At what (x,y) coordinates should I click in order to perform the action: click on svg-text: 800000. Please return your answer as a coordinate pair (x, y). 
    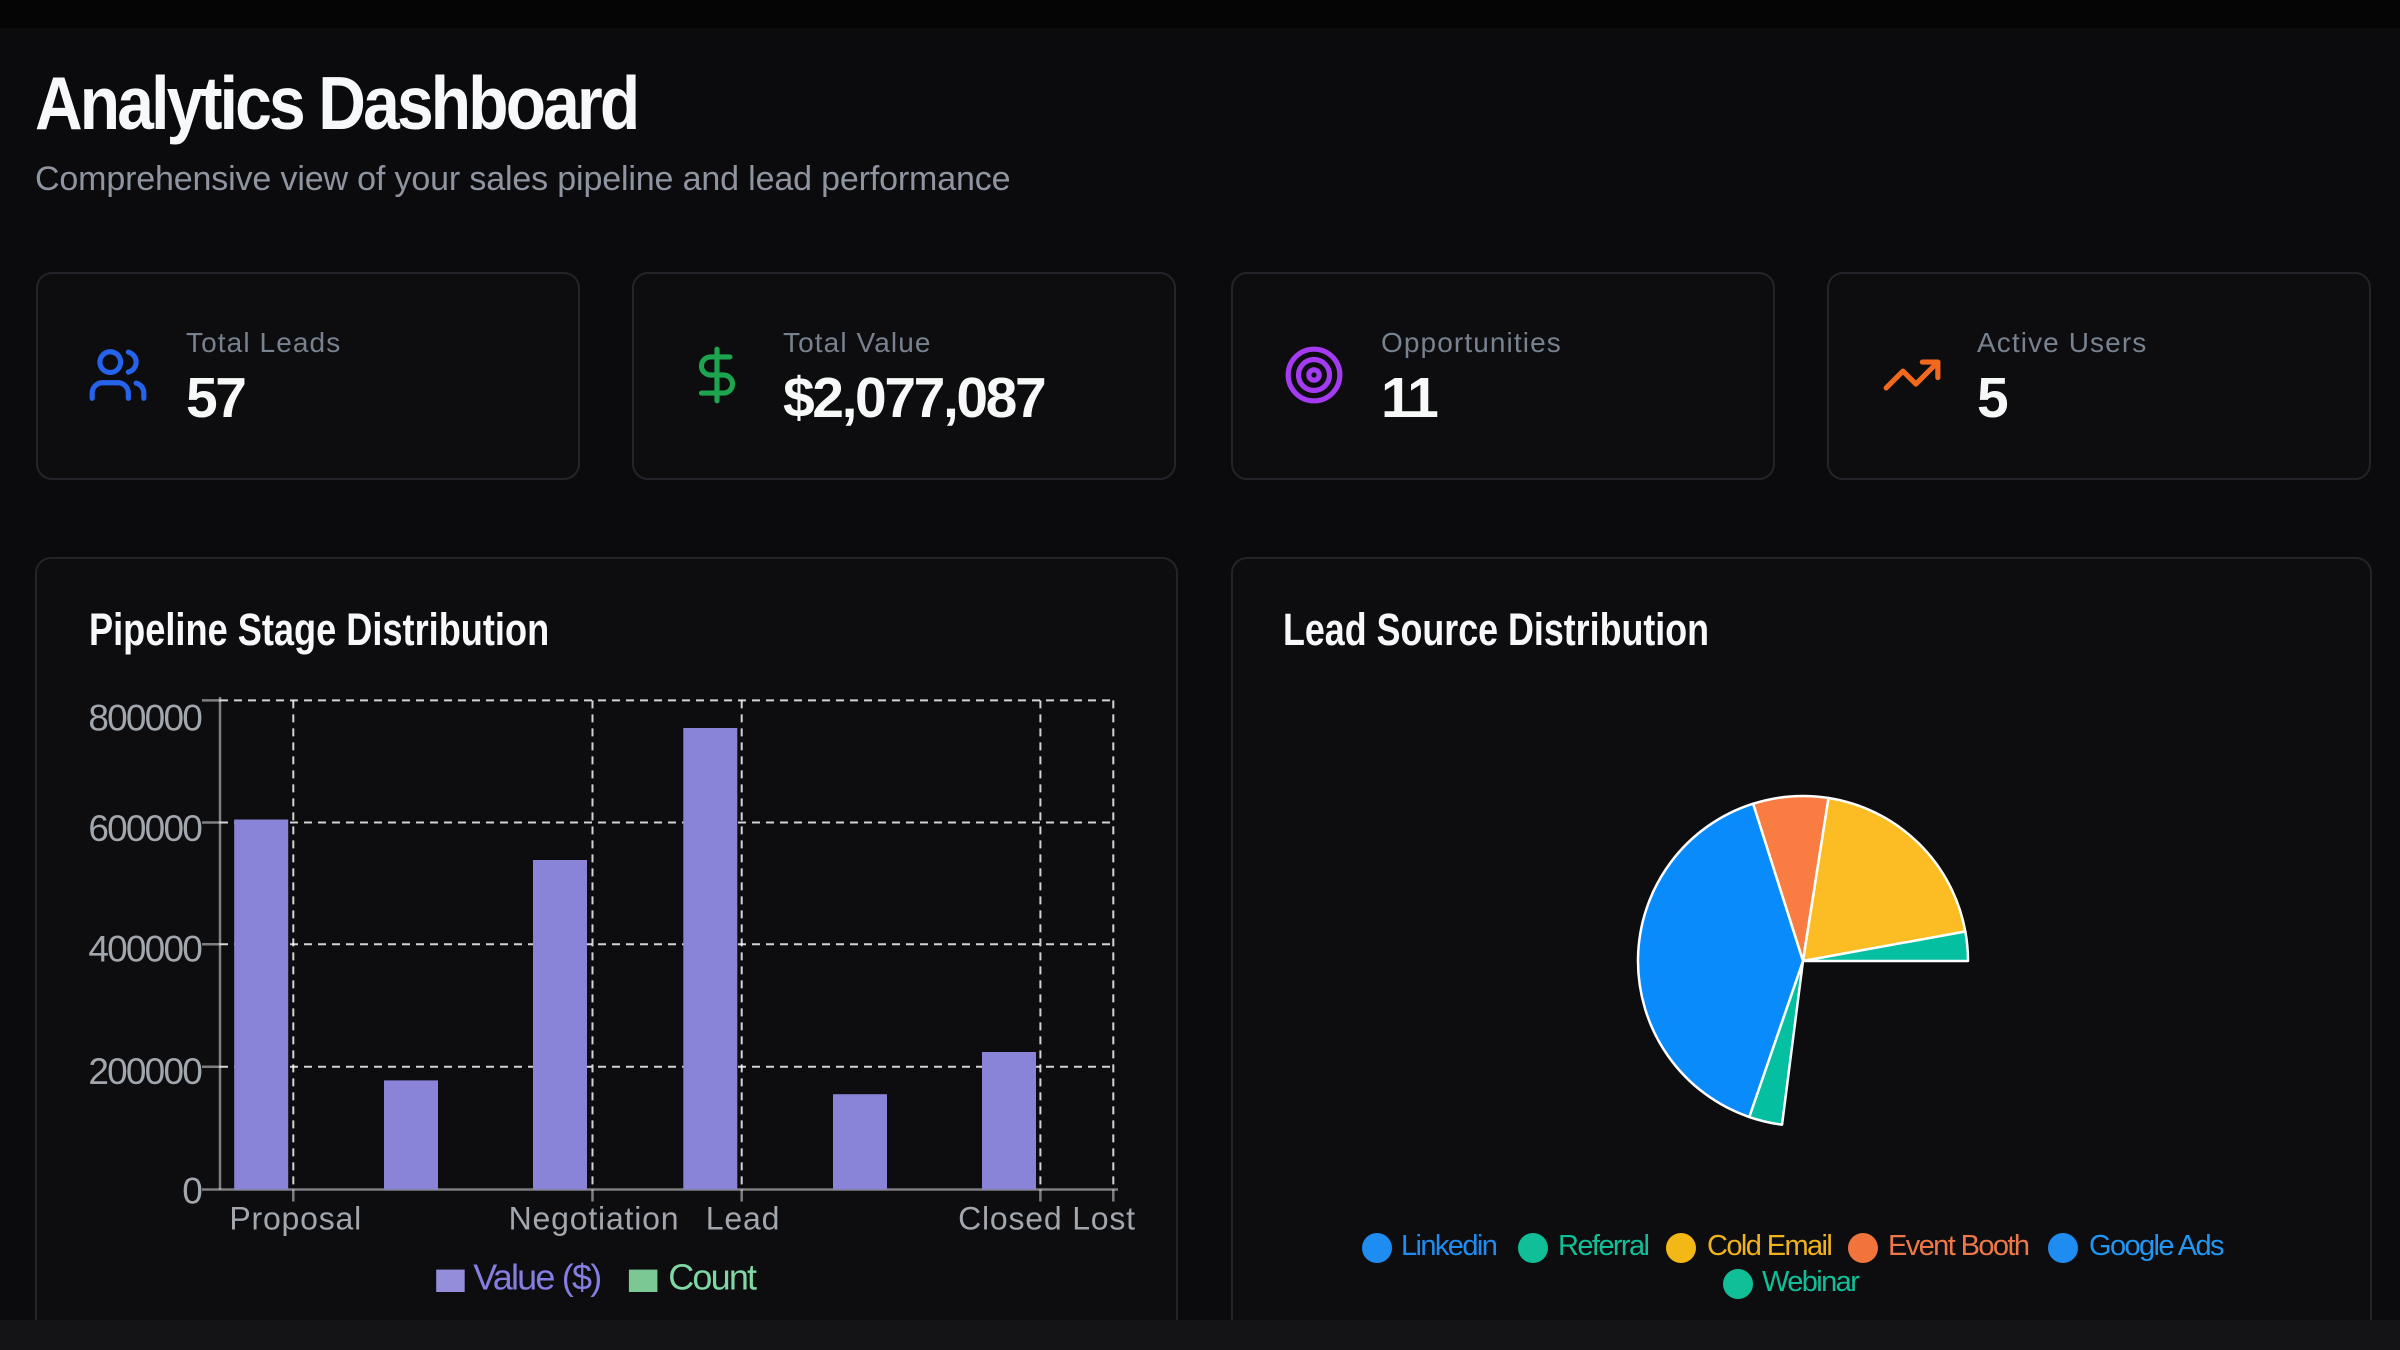
    Looking at the image, I should click on (145, 718).